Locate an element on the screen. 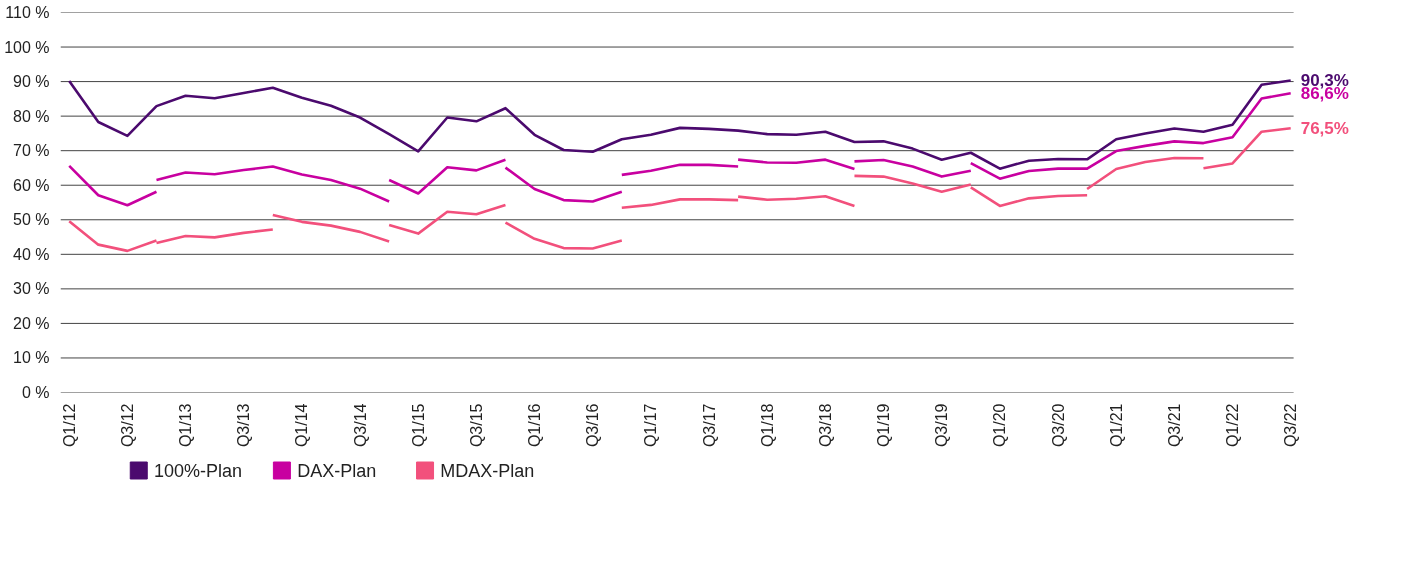 The width and height of the screenshot is (1424, 566). y-tick-label: 50 % is located at coordinates (31, 220).